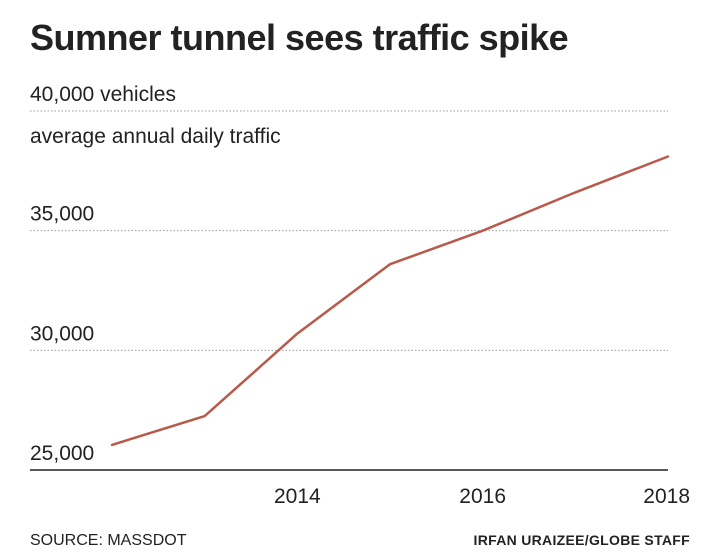 This screenshot has height=560, width=720. I want to click on y-tick-label: 25,000, so click(62, 453).